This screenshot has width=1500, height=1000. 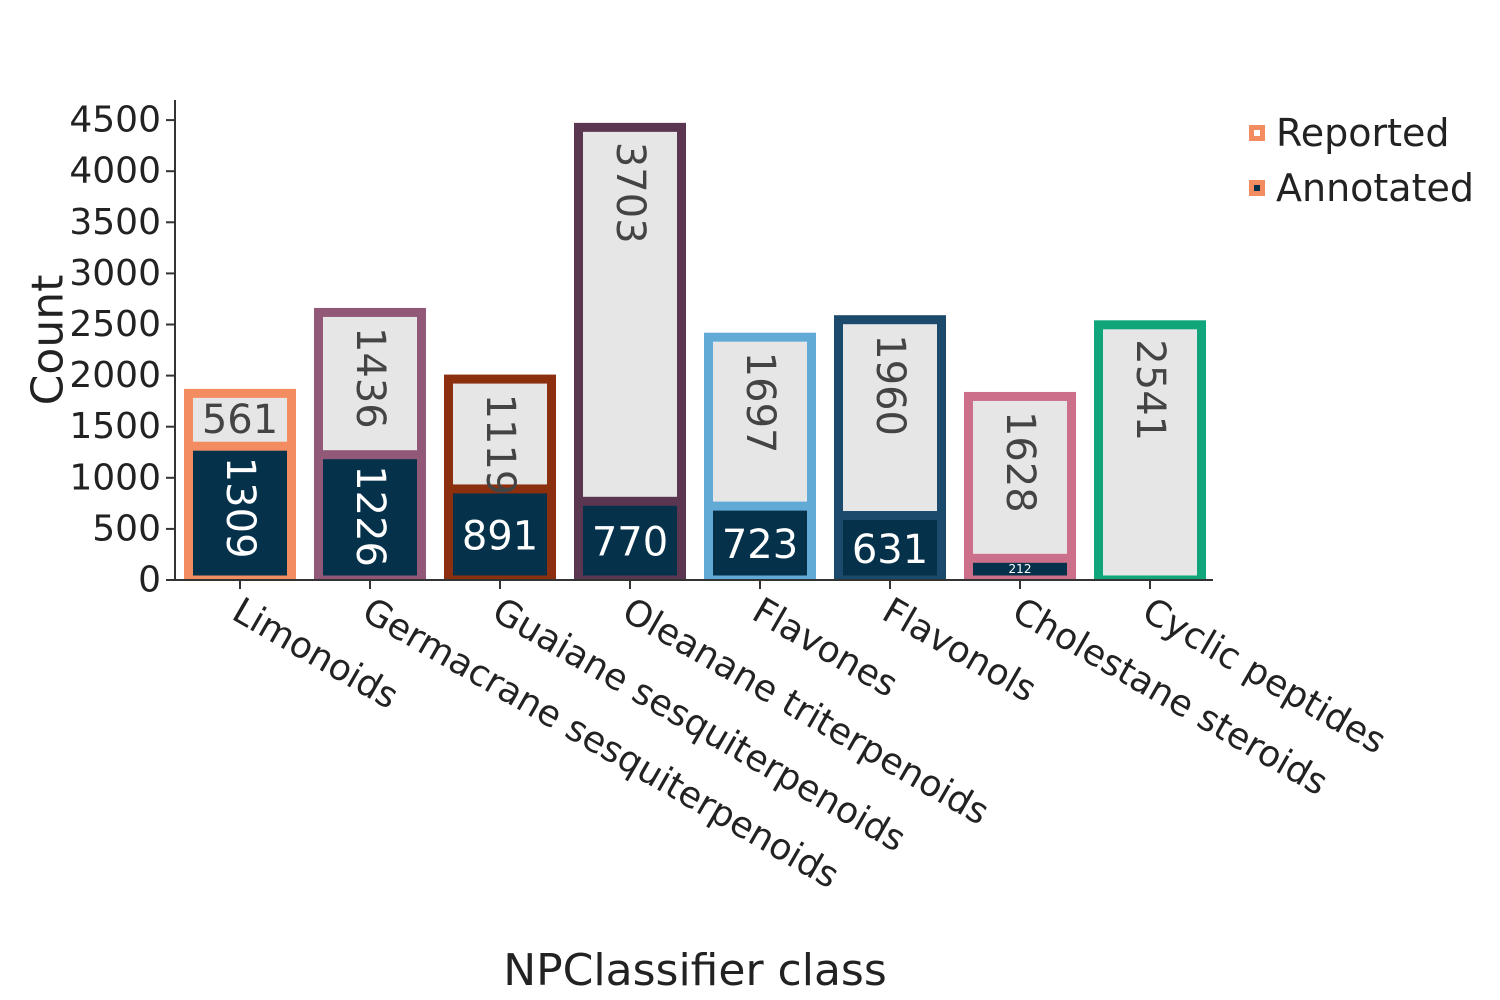 What do you see at coordinates (115, 273) in the screenshot?
I see `y-tick-label-6: 3000` at bounding box center [115, 273].